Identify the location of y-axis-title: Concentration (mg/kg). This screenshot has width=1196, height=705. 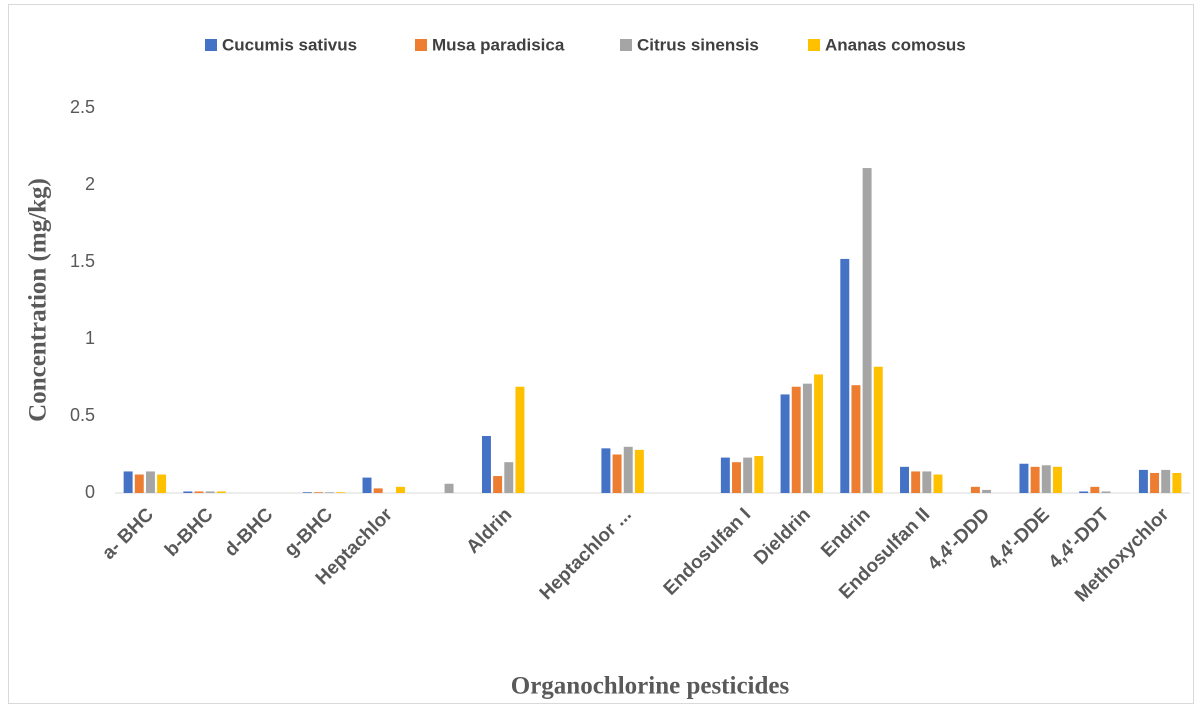
(38, 300).